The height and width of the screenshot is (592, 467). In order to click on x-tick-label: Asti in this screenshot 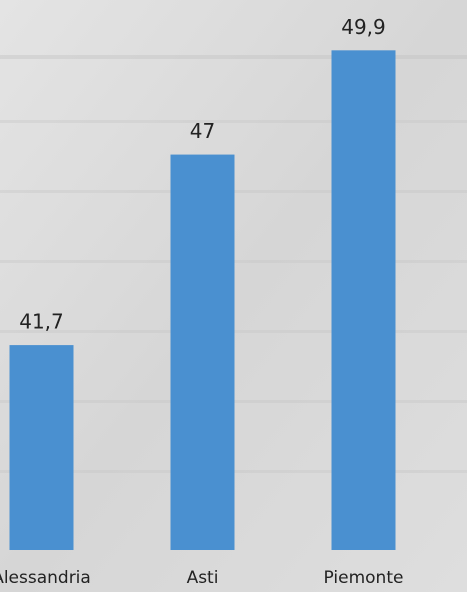, I will do `click(203, 578)`.